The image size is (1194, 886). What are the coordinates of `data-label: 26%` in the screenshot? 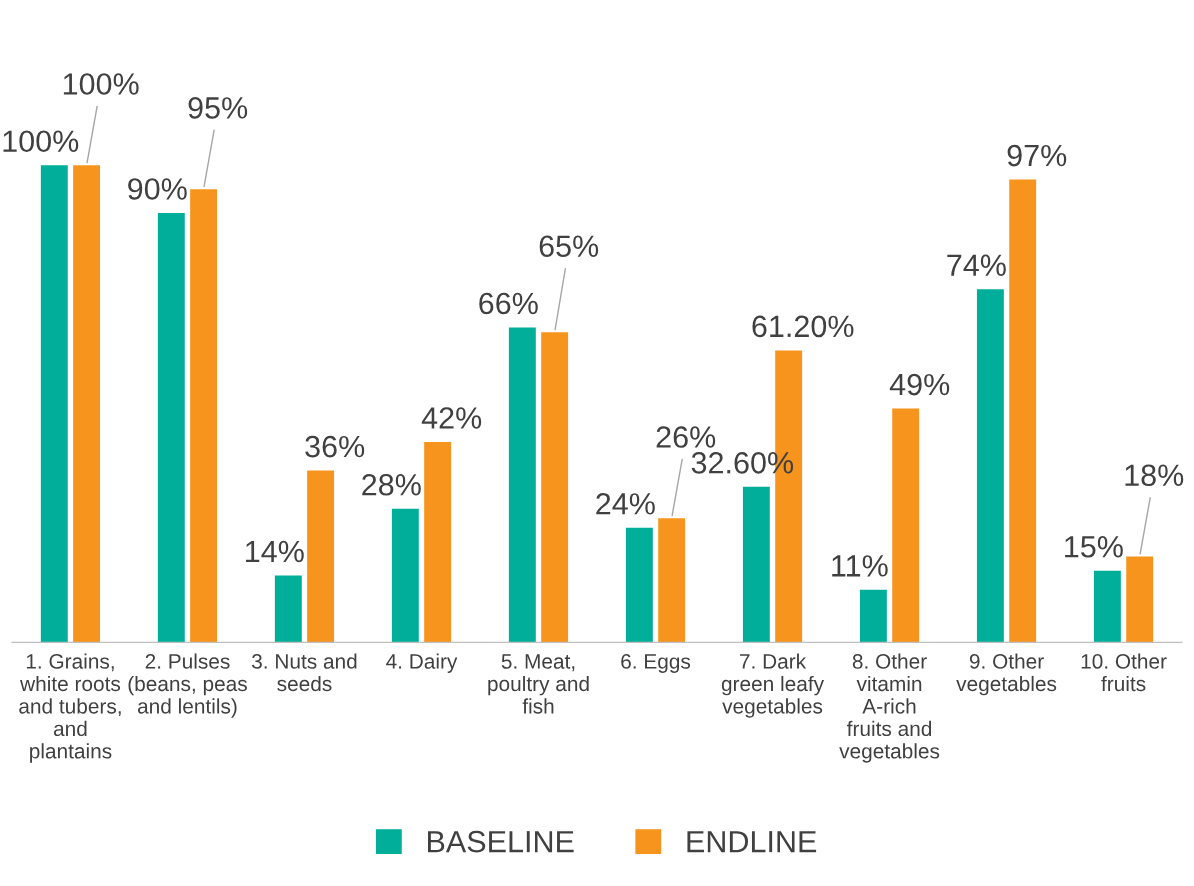 It's located at (686, 437).